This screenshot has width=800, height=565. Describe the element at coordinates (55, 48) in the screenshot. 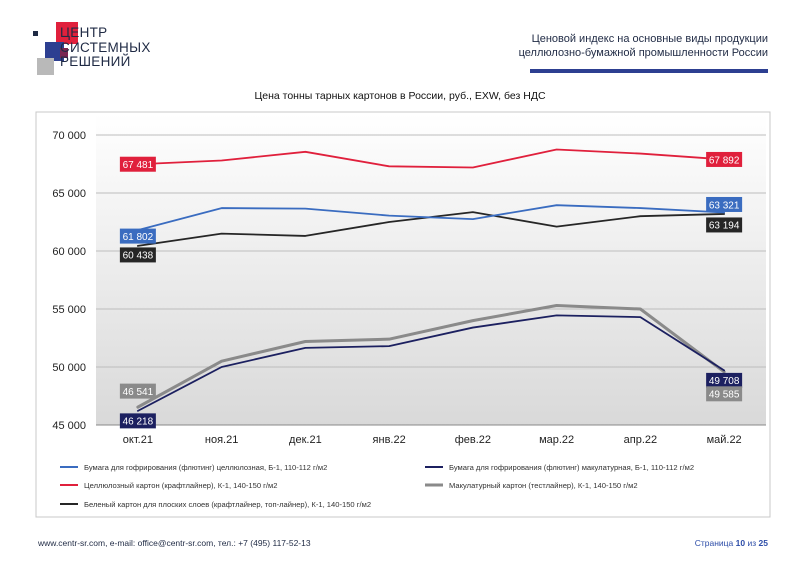

I see `company-logo` at that location.